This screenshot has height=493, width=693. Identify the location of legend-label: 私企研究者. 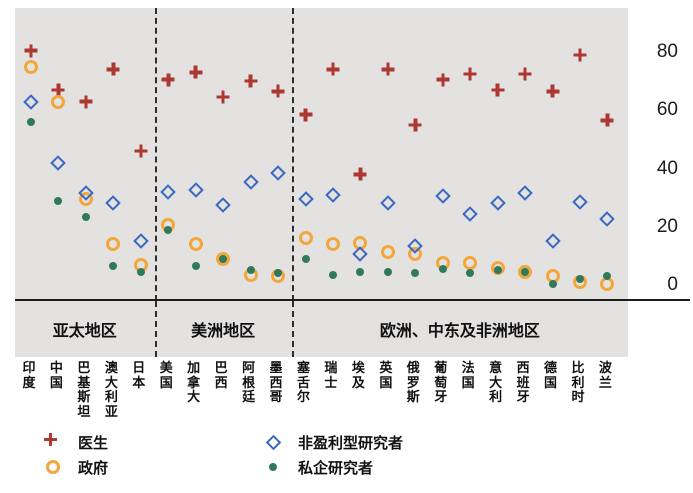
(336, 468).